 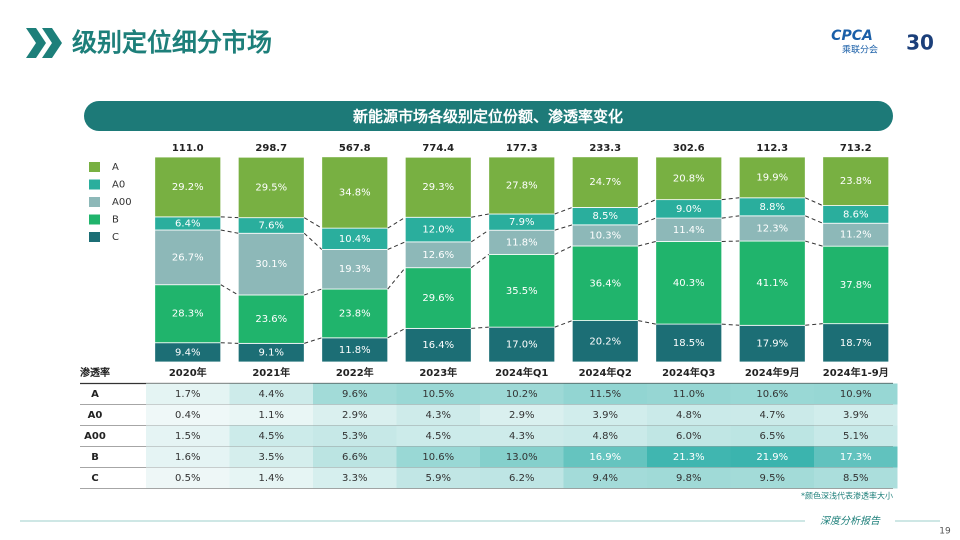 What do you see at coordinates (920, 43) in the screenshot?
I see `logo-badge: 30` at bounding box center [920, 43].